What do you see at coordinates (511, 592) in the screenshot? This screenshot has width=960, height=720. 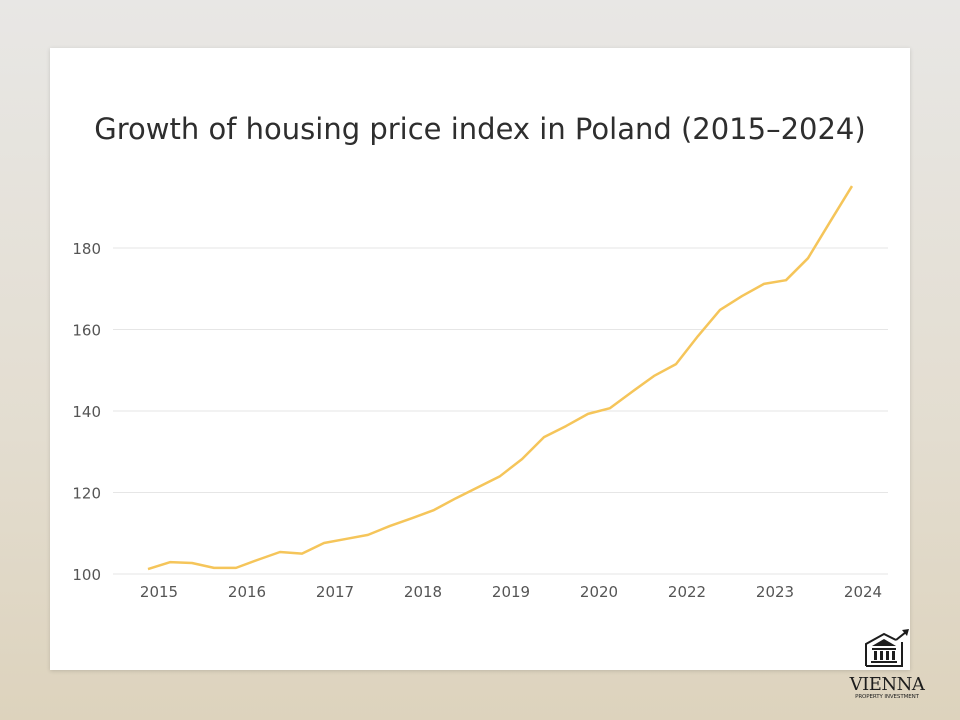 I see `x-tick-label: 2019` at bounding box center [511, 592].